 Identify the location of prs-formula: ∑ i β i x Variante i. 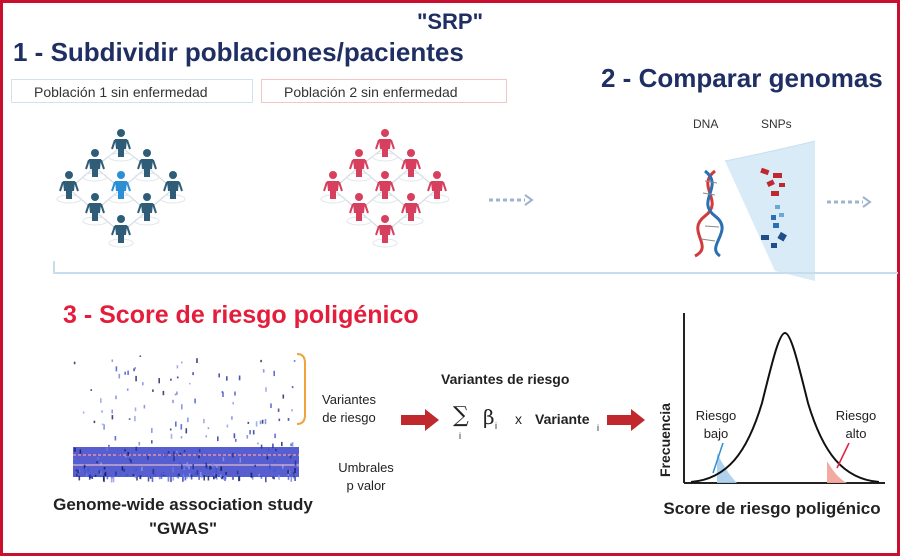
(534, 423).